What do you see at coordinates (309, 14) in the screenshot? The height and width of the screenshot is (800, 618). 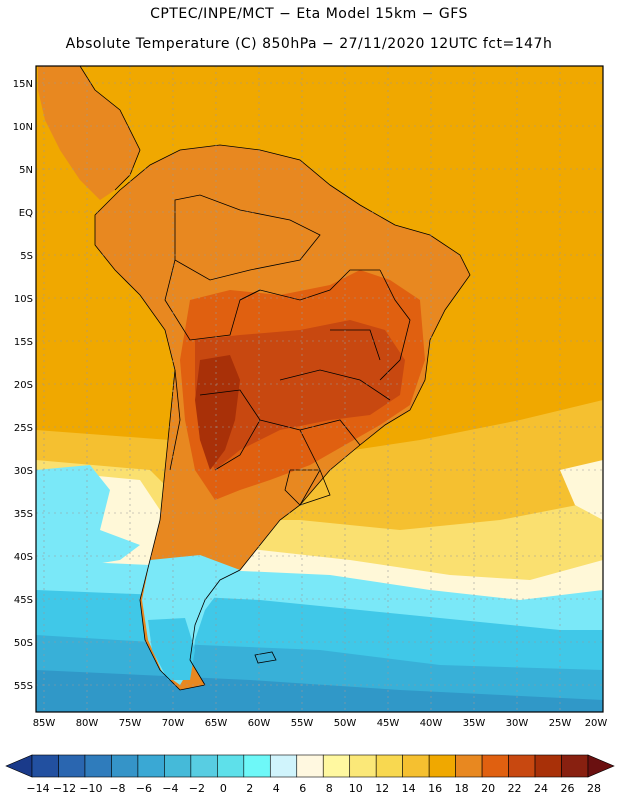 I see `title-line-1: CPTEC/INPE/MCT − Eta Model 15km − GFS` at bounding box center [309, 14].